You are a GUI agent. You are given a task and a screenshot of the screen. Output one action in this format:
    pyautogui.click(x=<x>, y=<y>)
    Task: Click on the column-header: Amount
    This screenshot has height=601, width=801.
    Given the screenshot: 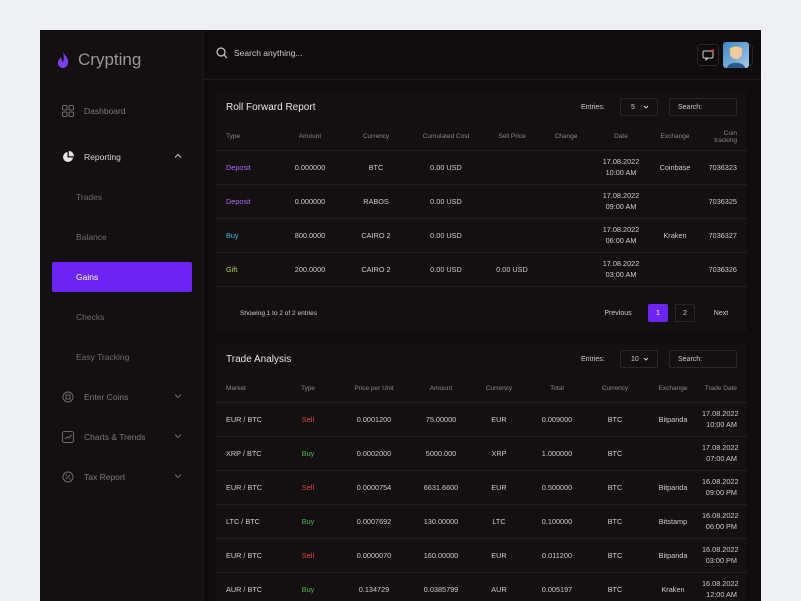 What is the action you would take?
    pyautogui.click(x=310, y=137)
    